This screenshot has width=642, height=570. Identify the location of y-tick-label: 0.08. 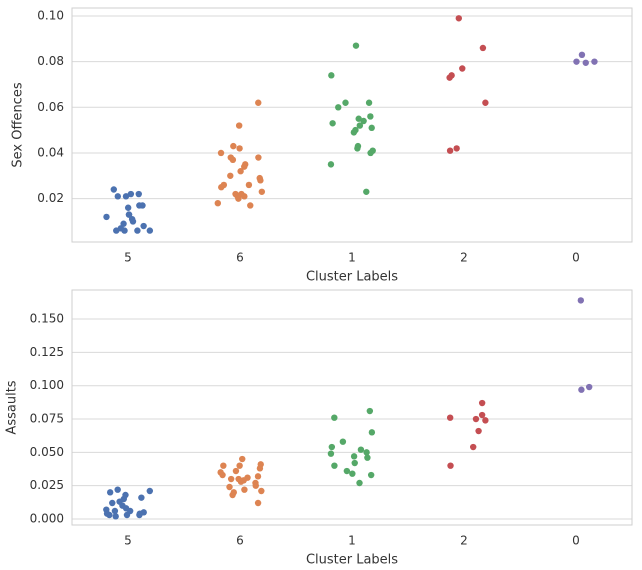
(50, 61).